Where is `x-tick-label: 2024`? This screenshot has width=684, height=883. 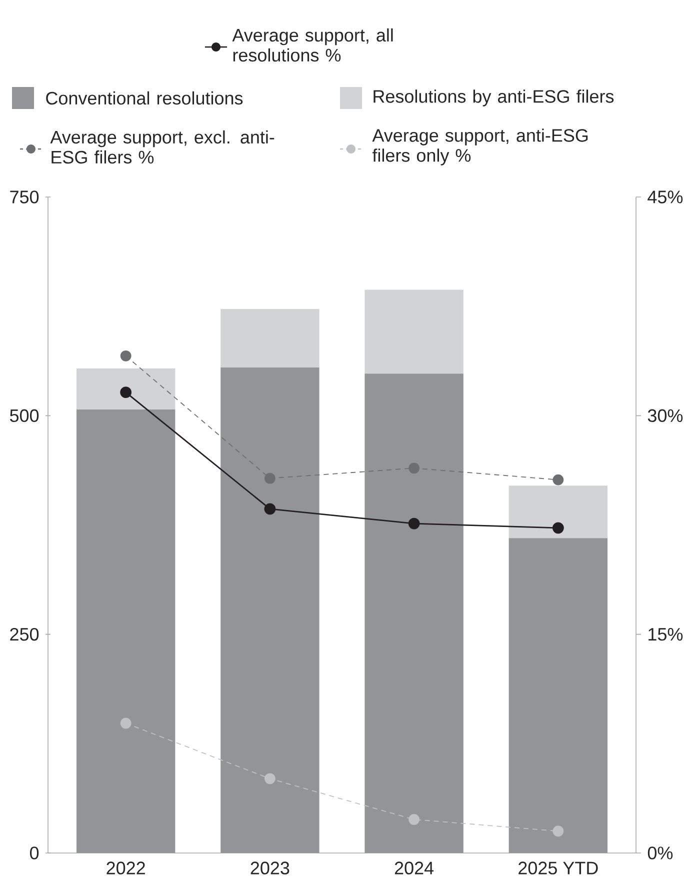 x-tick-label: 2024 is located at coordinates (414, 868).